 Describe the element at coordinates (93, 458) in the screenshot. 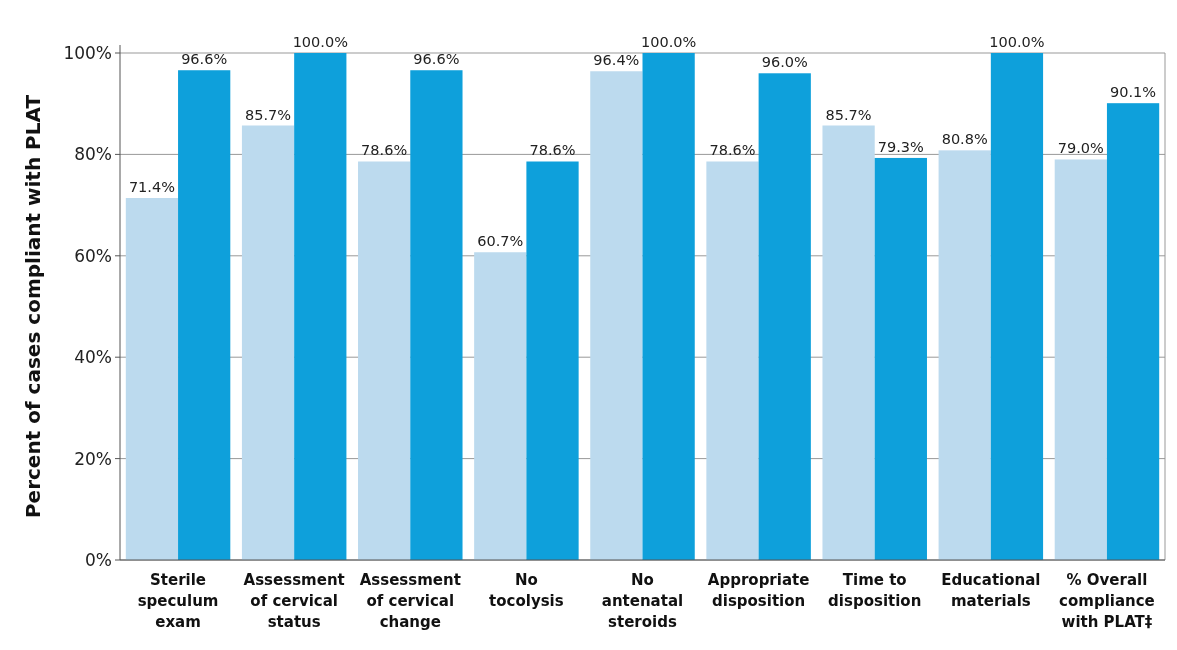

I see `y-tick-label: 20%` at that location.